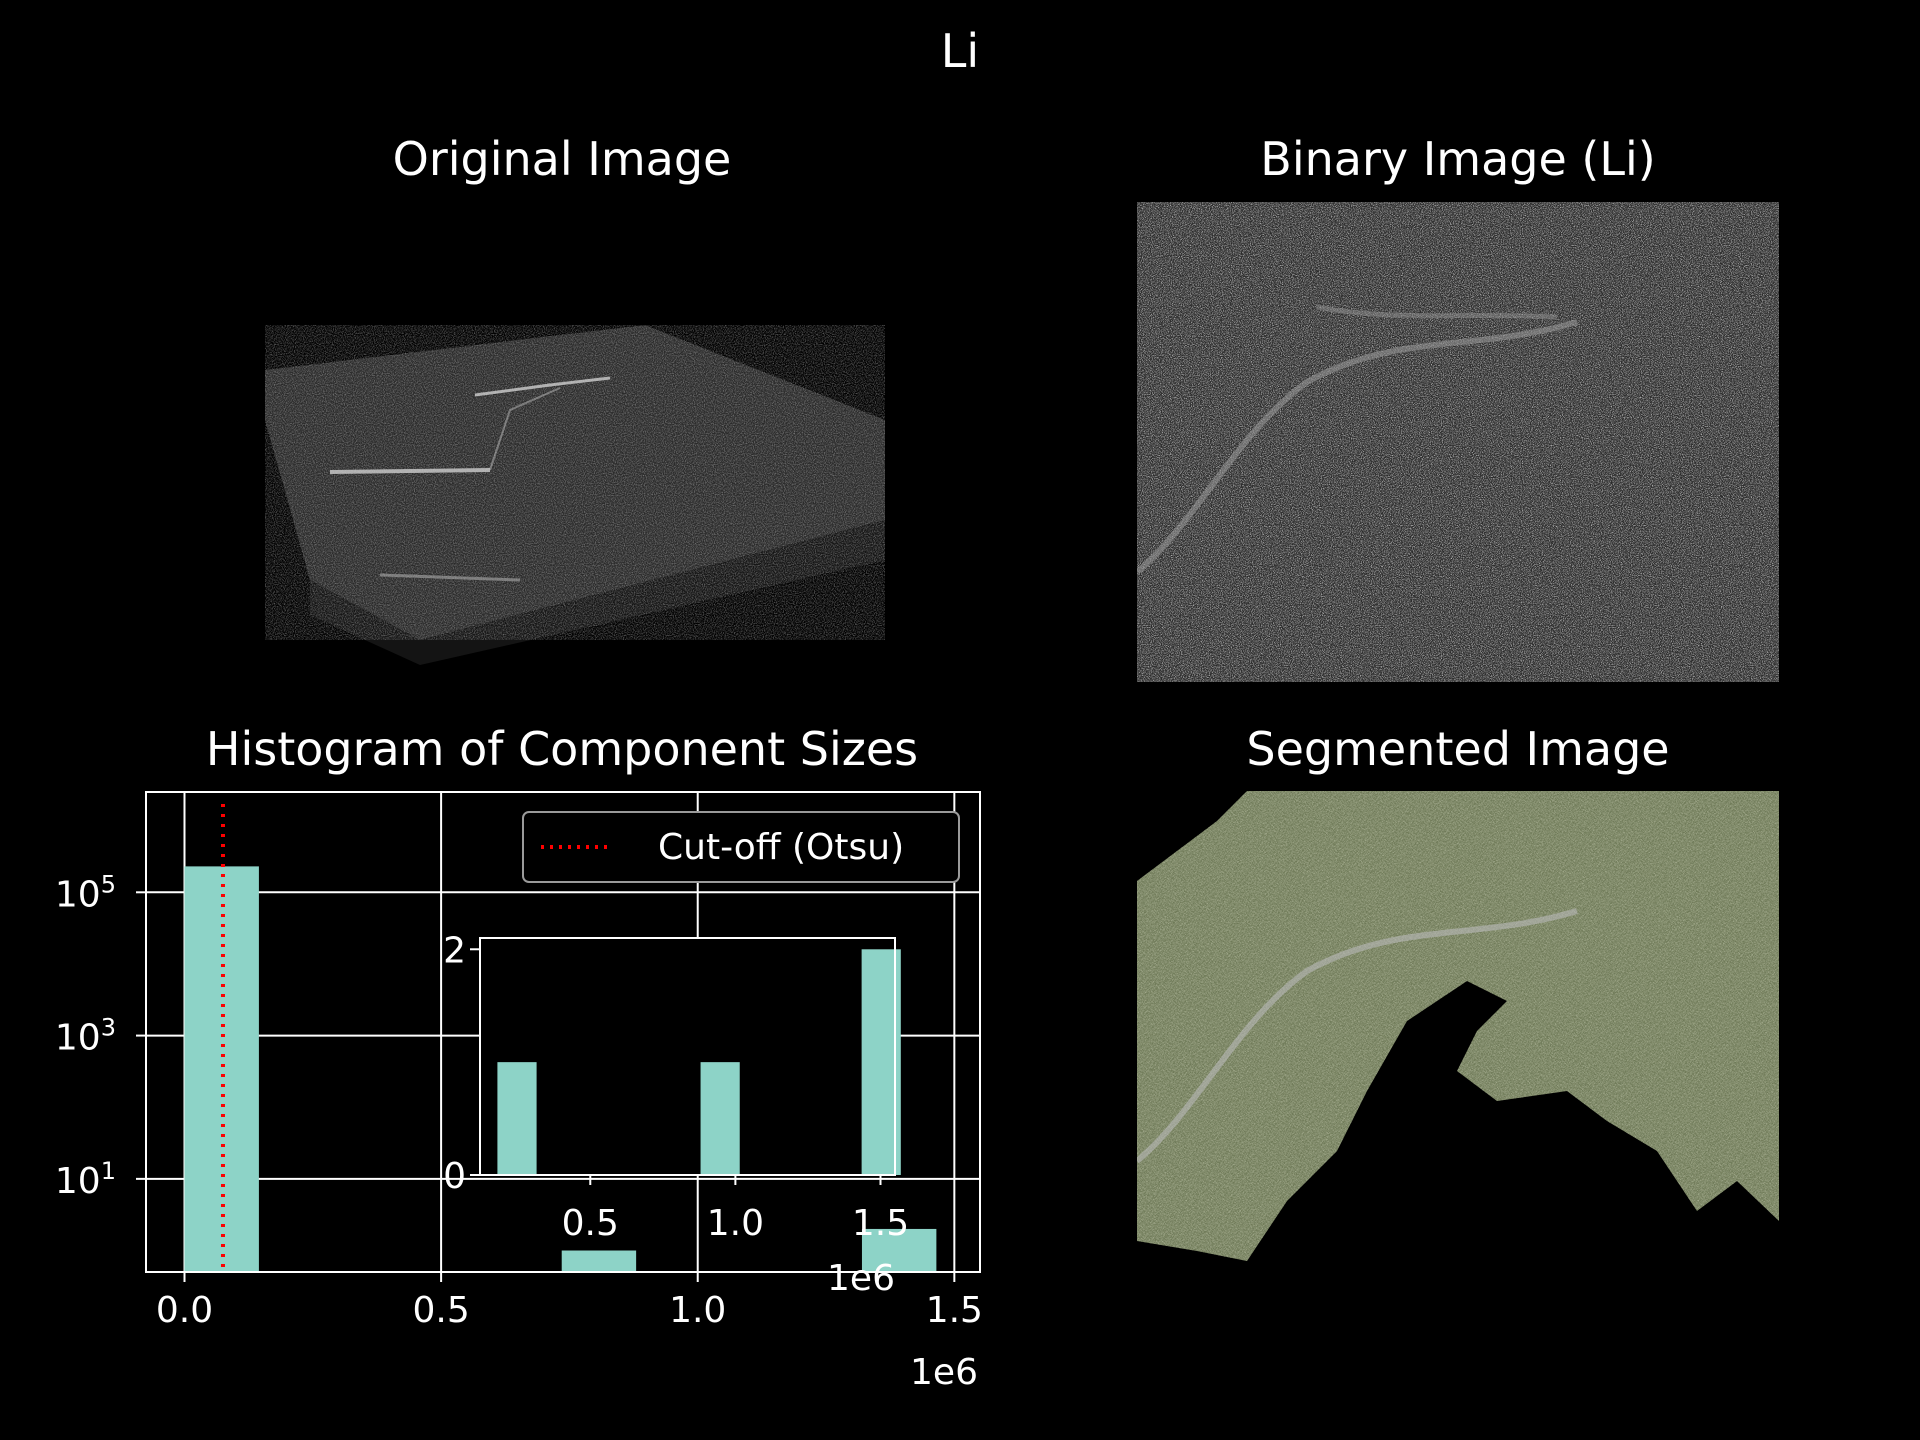 The height and width of the screenshot is (1440, 1920). I want to click on binary-image, so click(1458, 442).